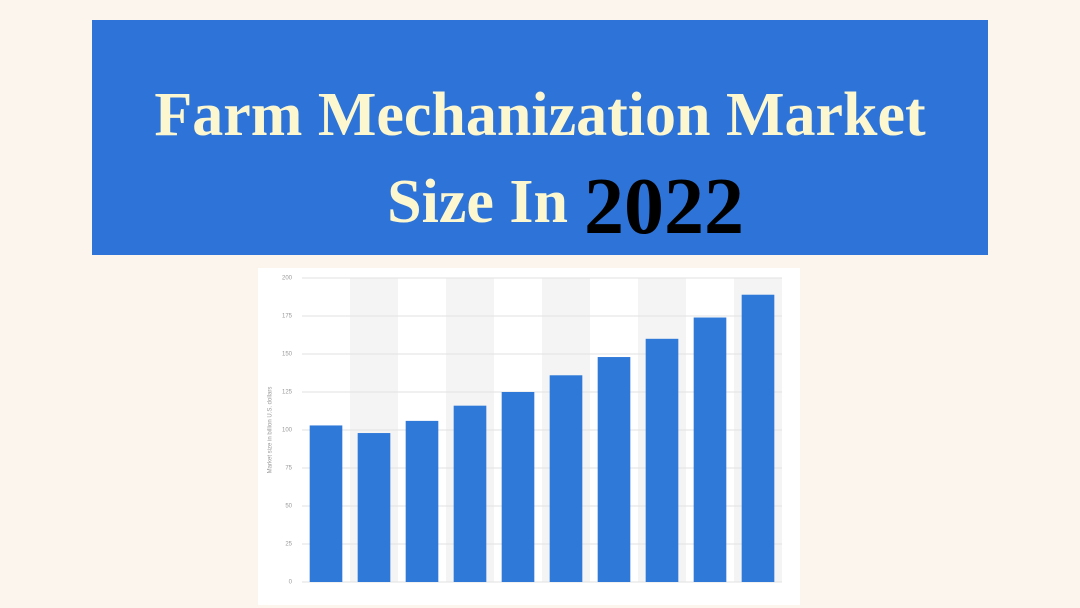 This screenshot has width=1080, height=608. I want to click on y-tick-label: 175, so click(287, 317).